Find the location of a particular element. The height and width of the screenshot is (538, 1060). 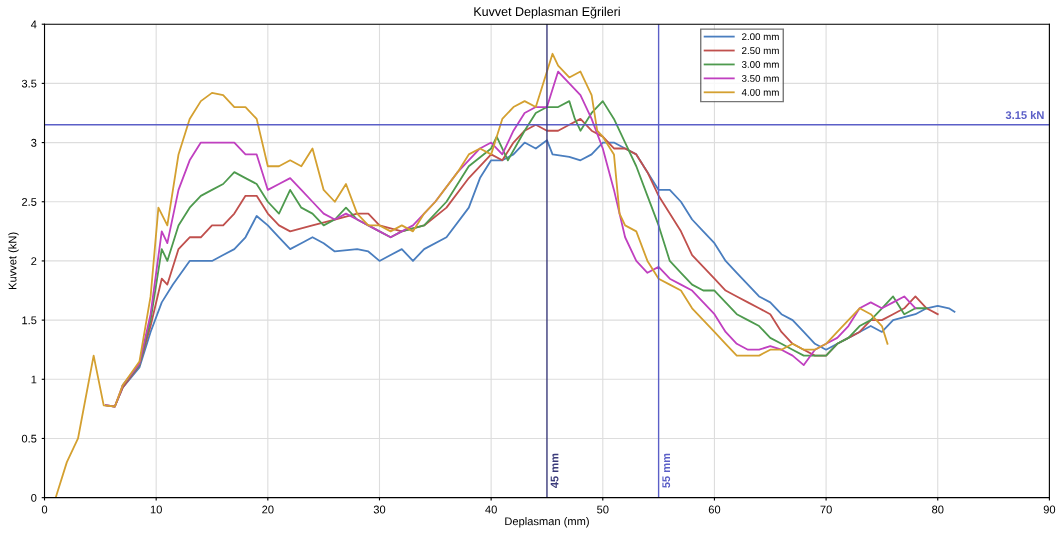

ref-line-label: 45 mm is located at coordinates (554, 471).